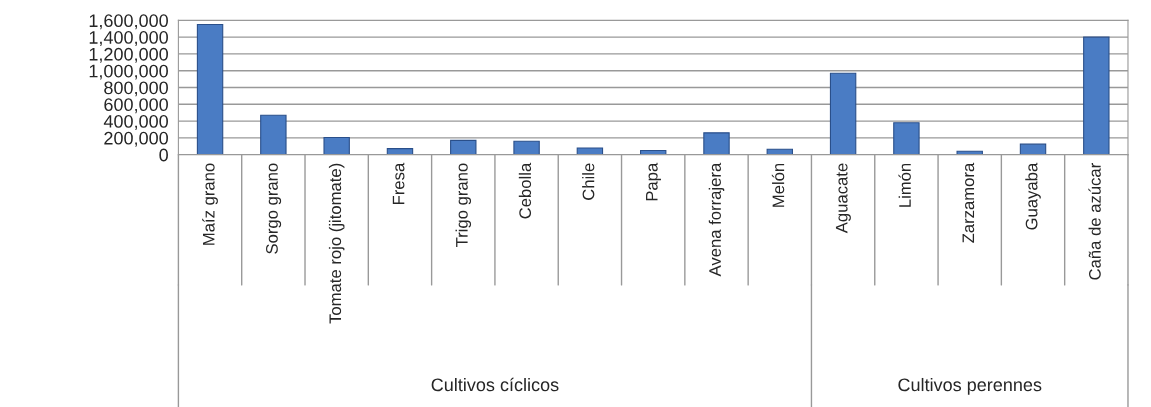 This screenshot has height=407, width=1151. Describe the element at coordinates (336, 243) in the screenshot. I see `x-tick-label: Tomate rojo (jitomate)` at that location.